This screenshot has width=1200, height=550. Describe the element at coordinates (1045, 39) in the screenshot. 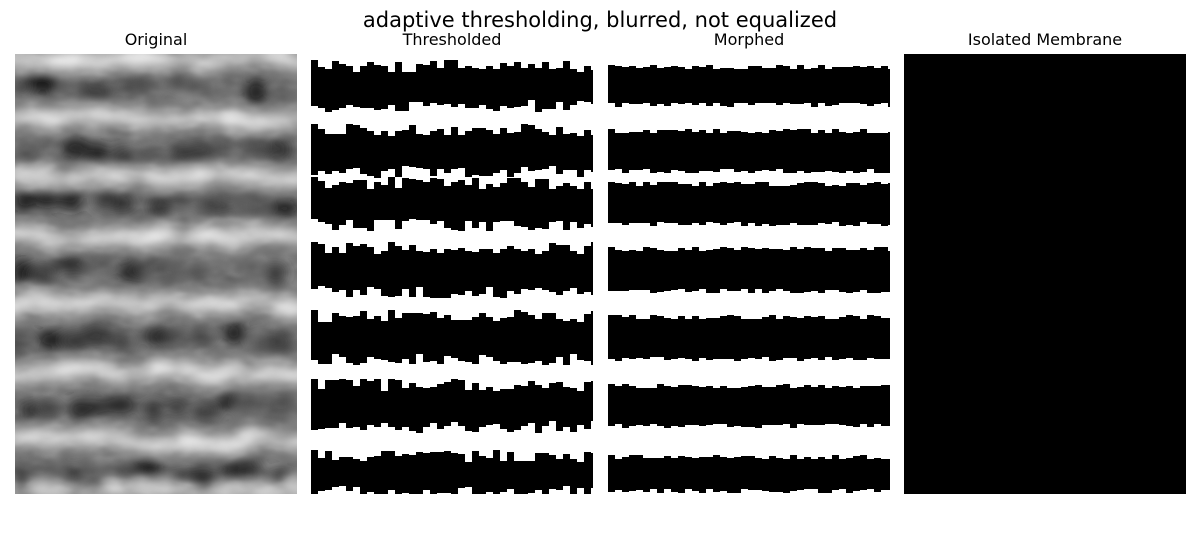

I see `panel-title-isolated-membrane: Isolated Membrane` at that location.